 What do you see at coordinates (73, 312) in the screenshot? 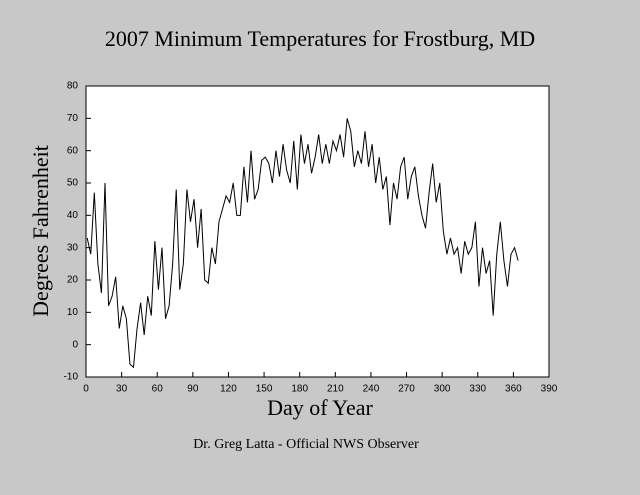
I see `y-tick-label: 10` at bounding box center [73, 312].